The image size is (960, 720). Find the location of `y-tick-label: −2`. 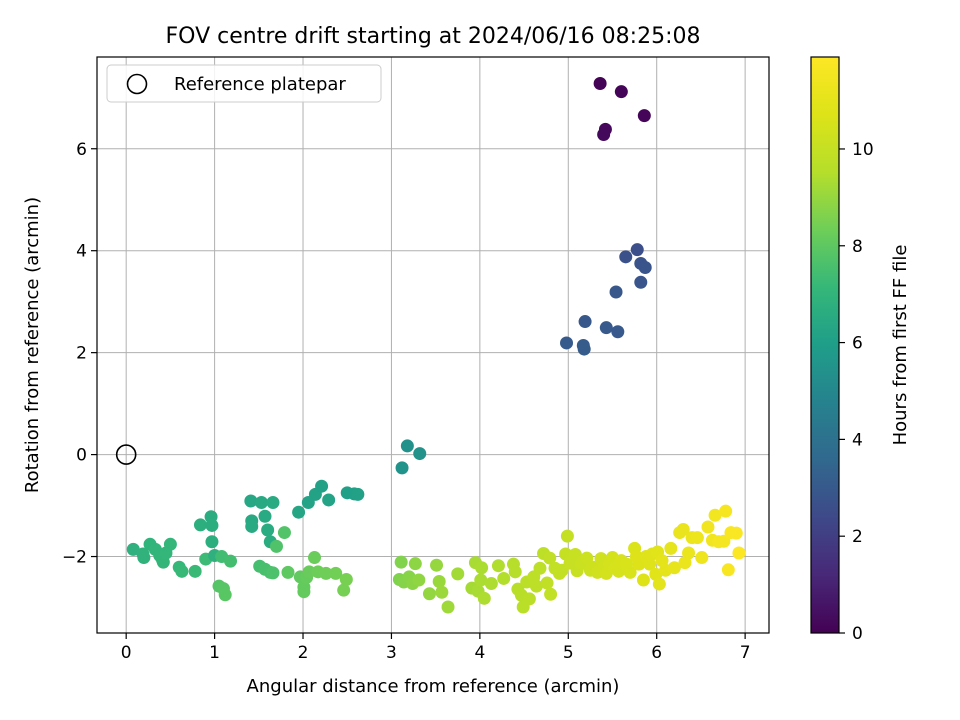

y-tick-label: −2 is located at coordinates (74, 558).